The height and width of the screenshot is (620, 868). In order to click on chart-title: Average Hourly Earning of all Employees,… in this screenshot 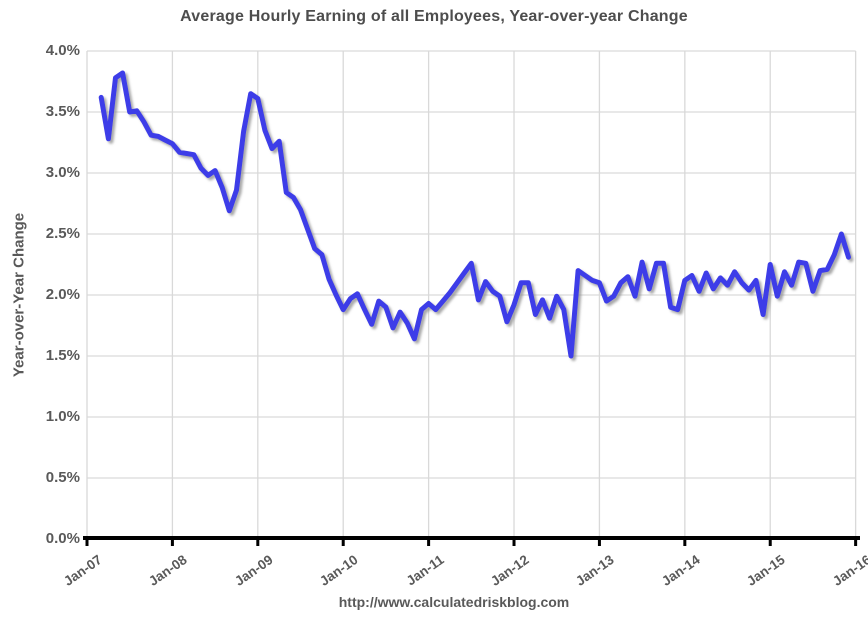, I will do `click(434, 16)`.